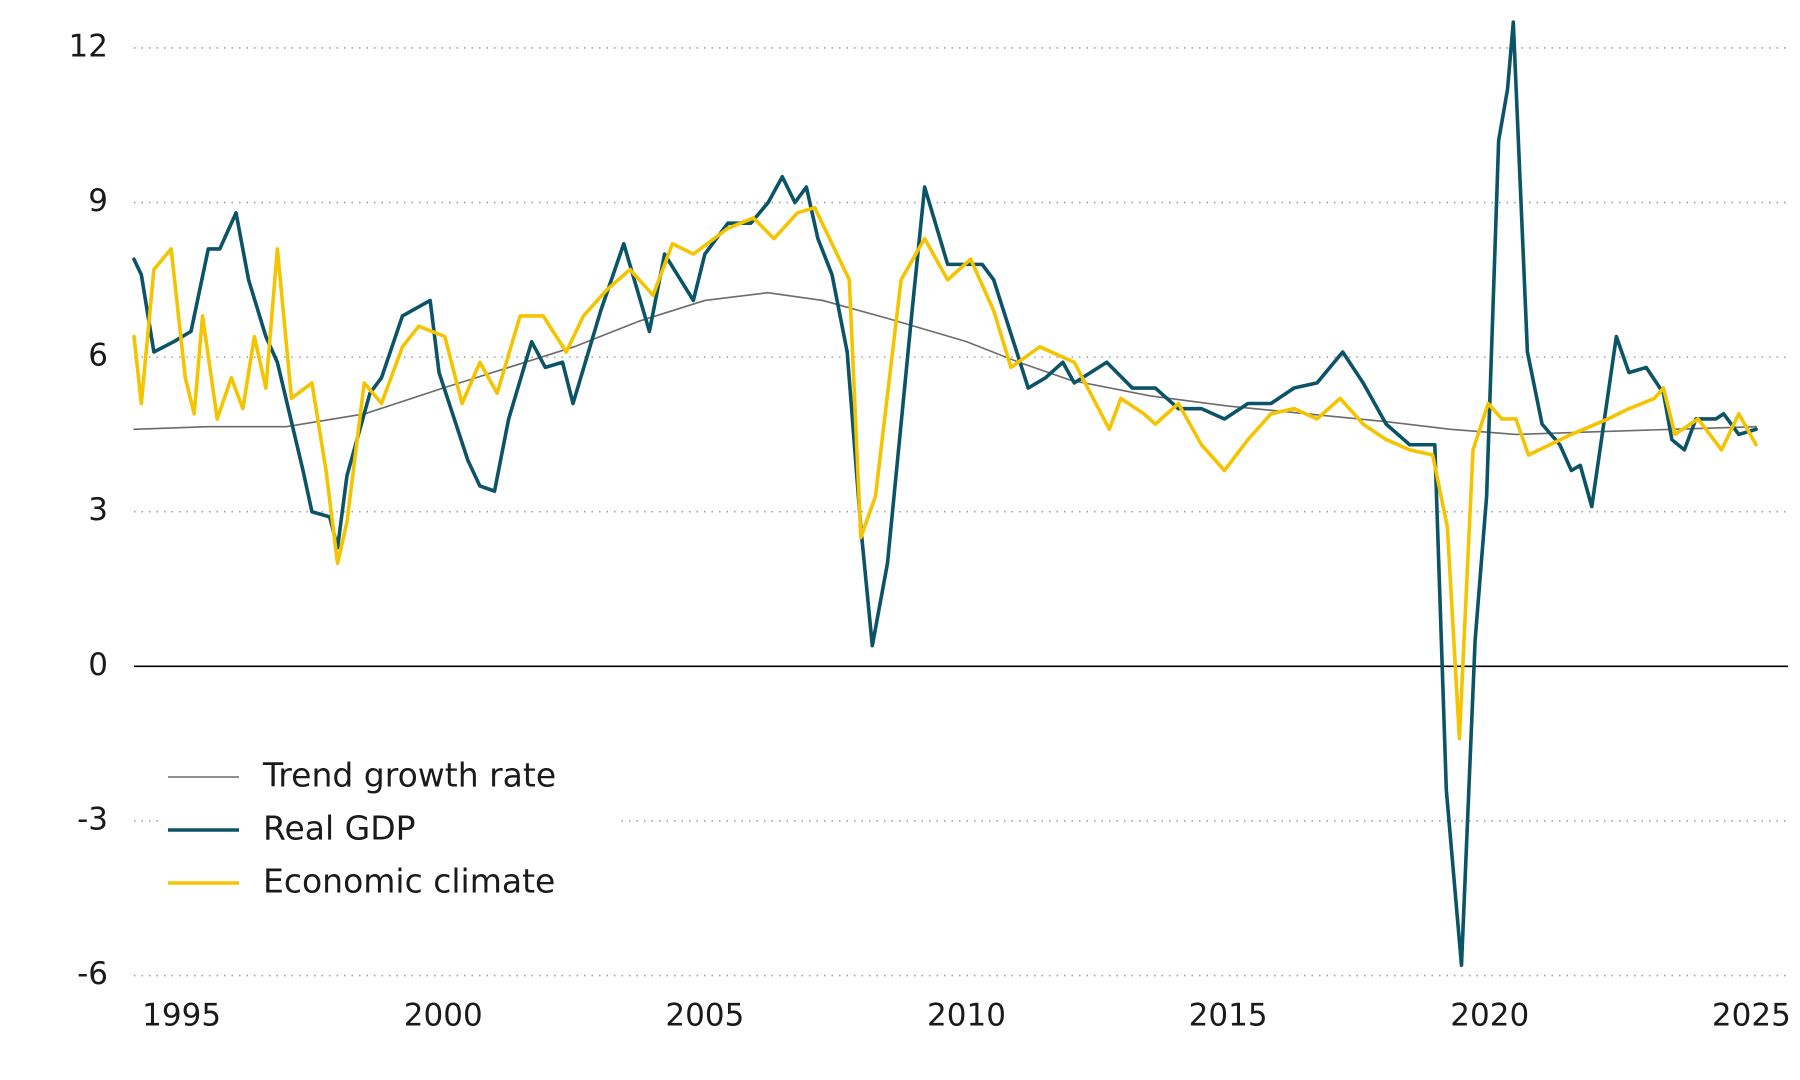 The height and width of the screenshot is (1080, 1800). What do you see at coordinates (98, 665) in the screenshot?
I see `y-tick-label: 0` at bounding box center [98, 665].